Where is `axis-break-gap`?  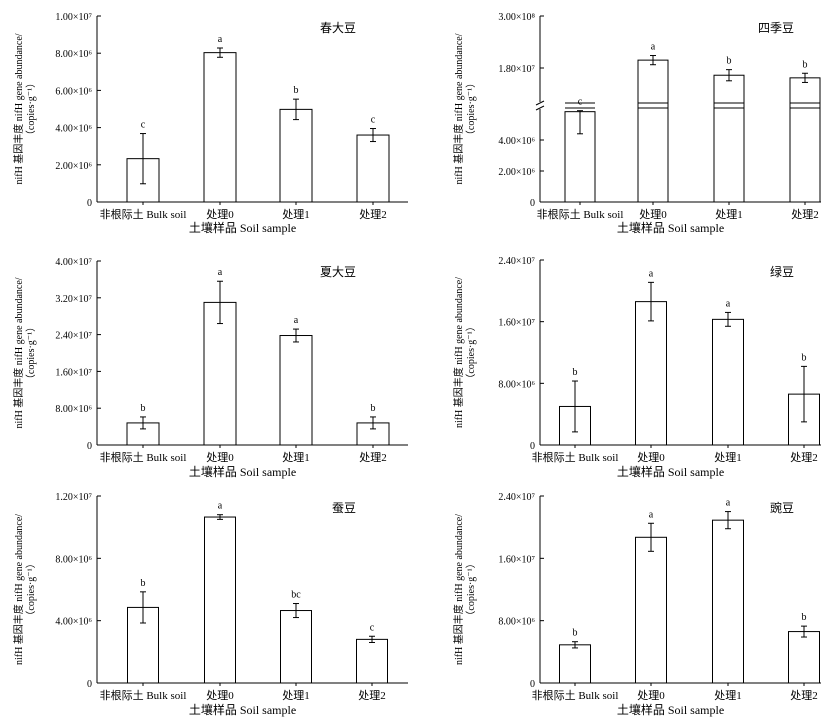
axis-break-gap is located at coordinates (678, 105).